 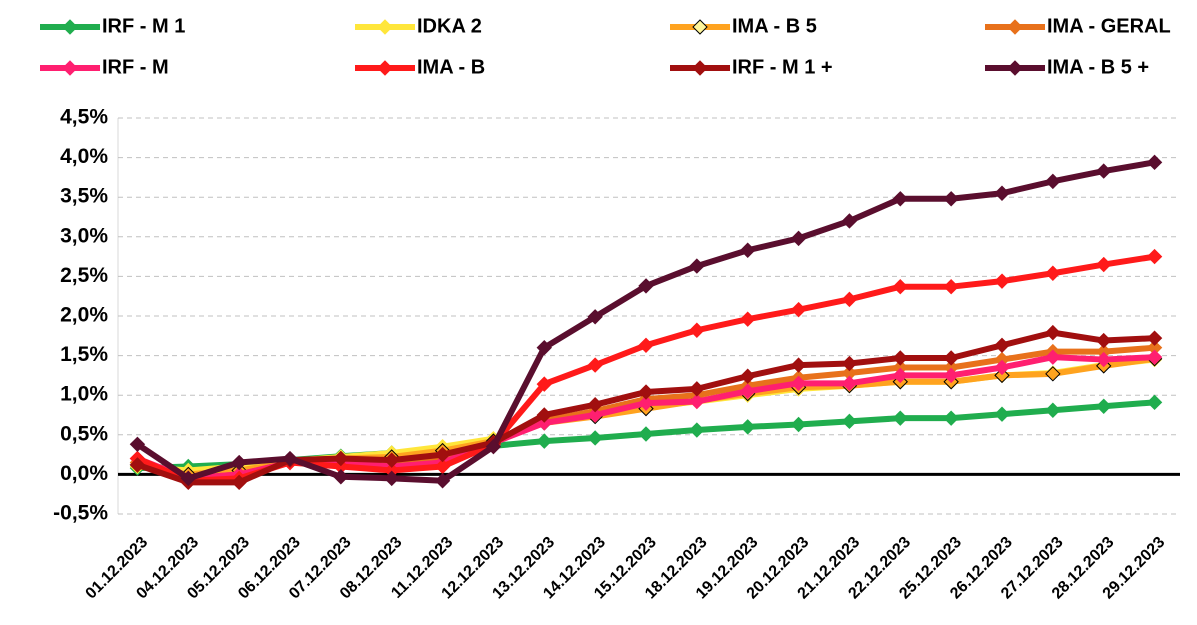 What do you see at coordinates (143, 26) in the screenshot?
I see `legend-label: IRF - M 1` at bounding box center [143, 26].